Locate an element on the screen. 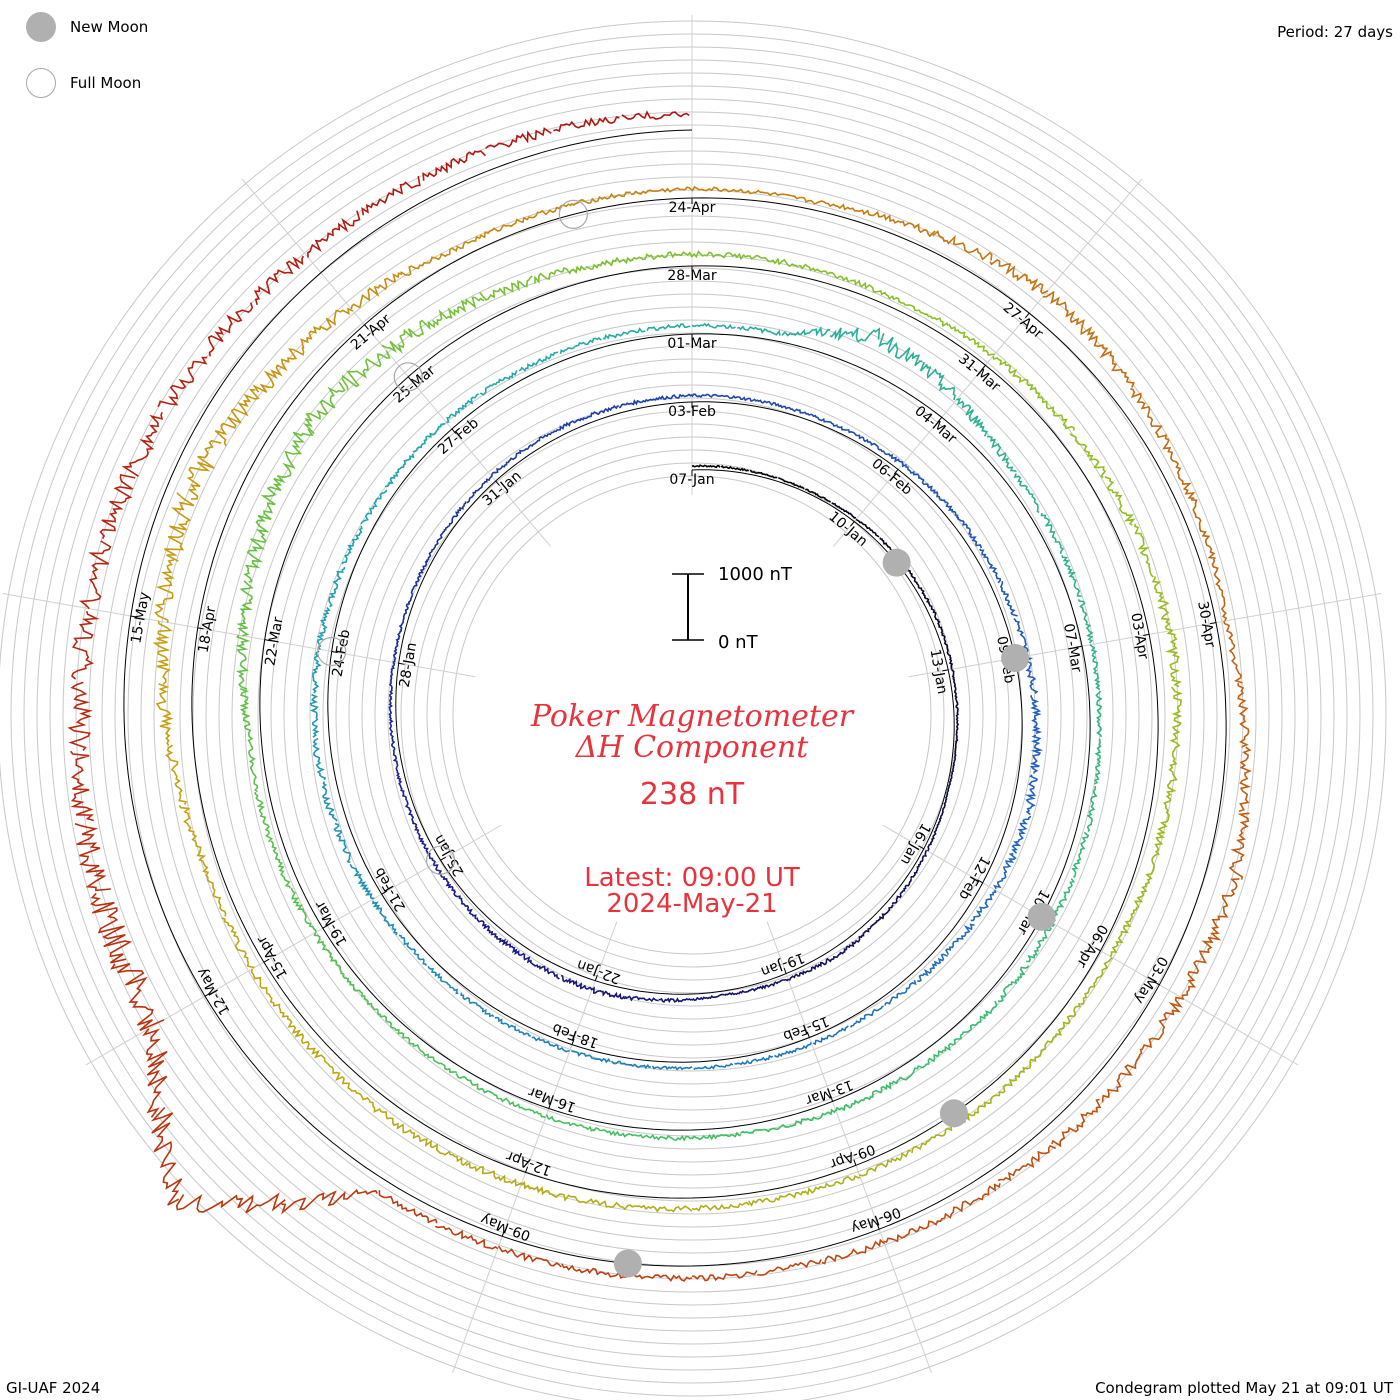 The image size is (1400, 1400). period-label: Period: 27 days is located at coordinates (1335, 32).